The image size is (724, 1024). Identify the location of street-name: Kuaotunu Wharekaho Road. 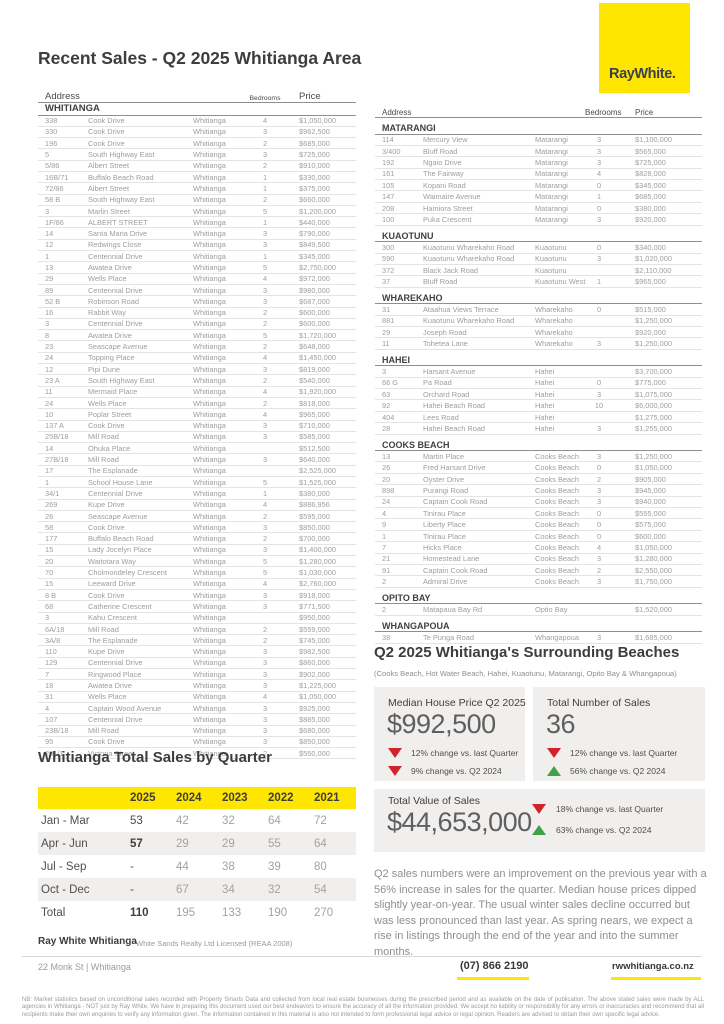
(469, 321).